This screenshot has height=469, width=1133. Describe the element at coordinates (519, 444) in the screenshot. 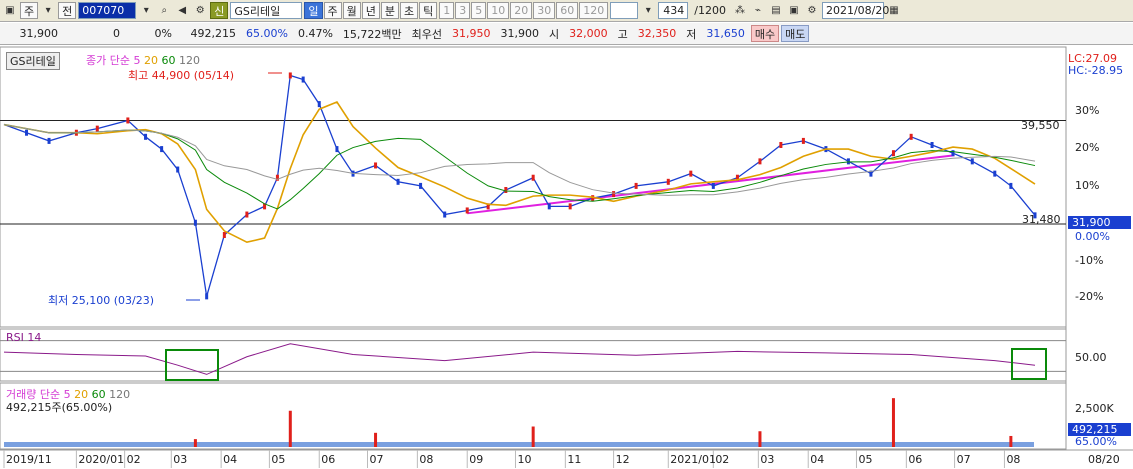

I see `volume-baseline` at that location.